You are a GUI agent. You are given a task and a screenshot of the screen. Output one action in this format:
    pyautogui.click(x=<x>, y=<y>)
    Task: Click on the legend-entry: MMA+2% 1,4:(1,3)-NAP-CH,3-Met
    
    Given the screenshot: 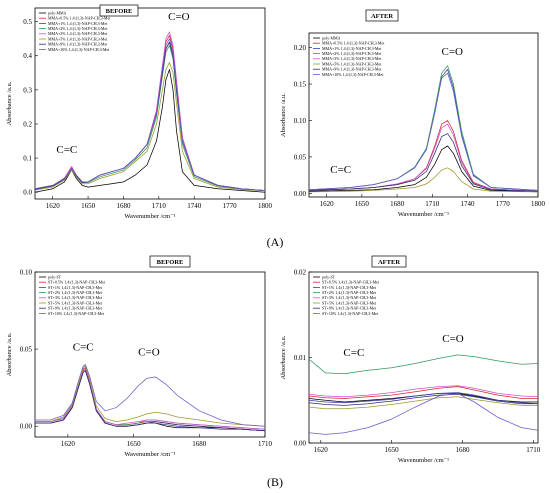 What is the action you would take?
    pyautogui.click(x=78, y=29)
    